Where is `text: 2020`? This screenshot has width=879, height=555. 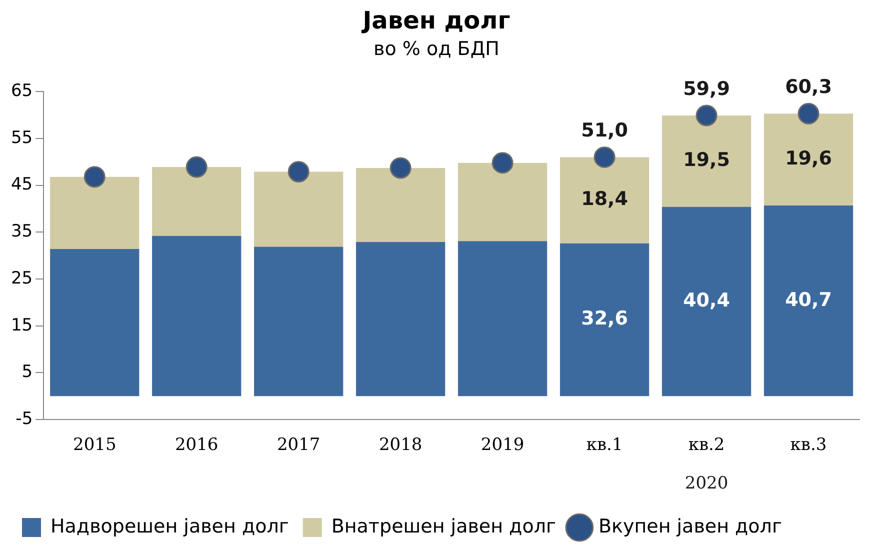
text: 2020 is located at coordinates (706, 483).